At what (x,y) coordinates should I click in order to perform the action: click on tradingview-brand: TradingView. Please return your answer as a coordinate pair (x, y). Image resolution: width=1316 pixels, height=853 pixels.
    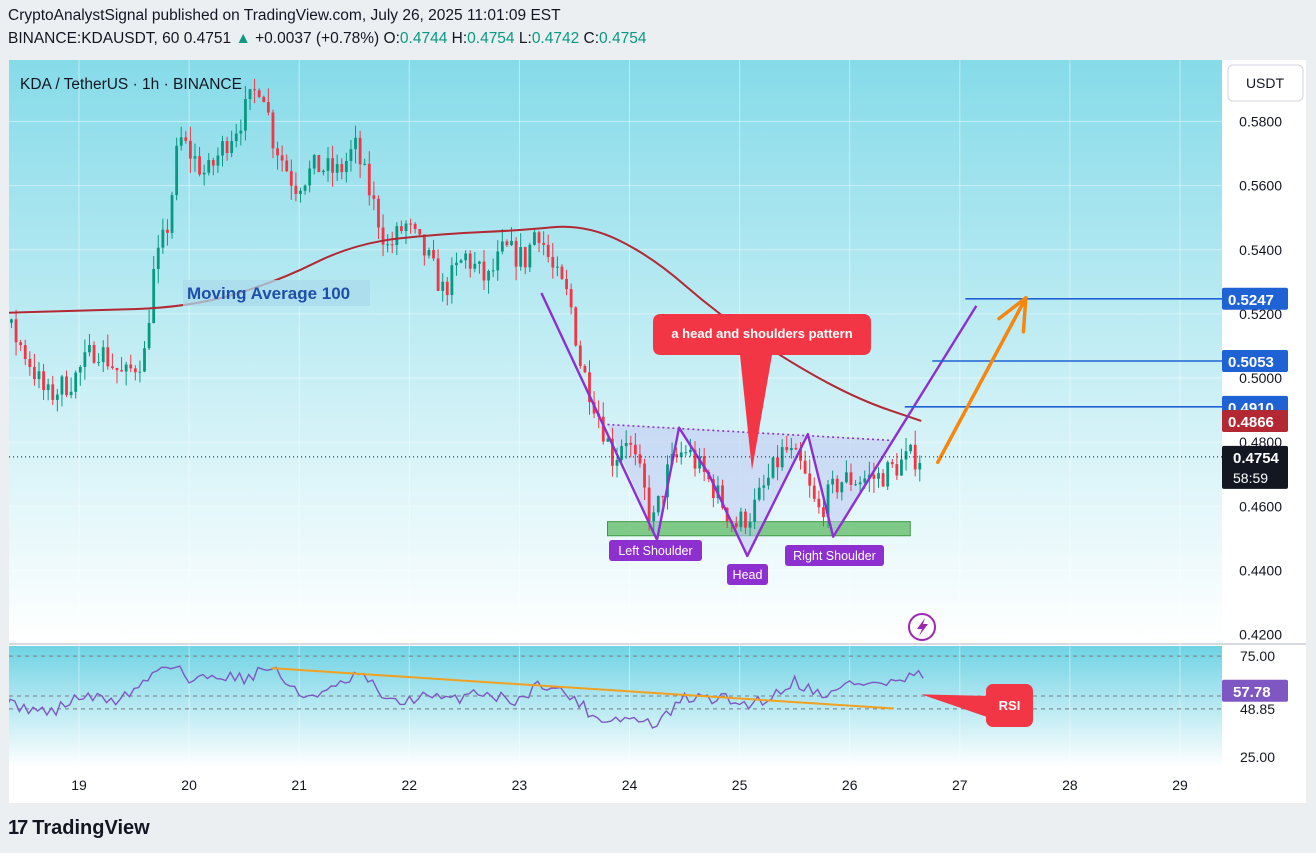
    Looking at the image, I should click on (91, 828).